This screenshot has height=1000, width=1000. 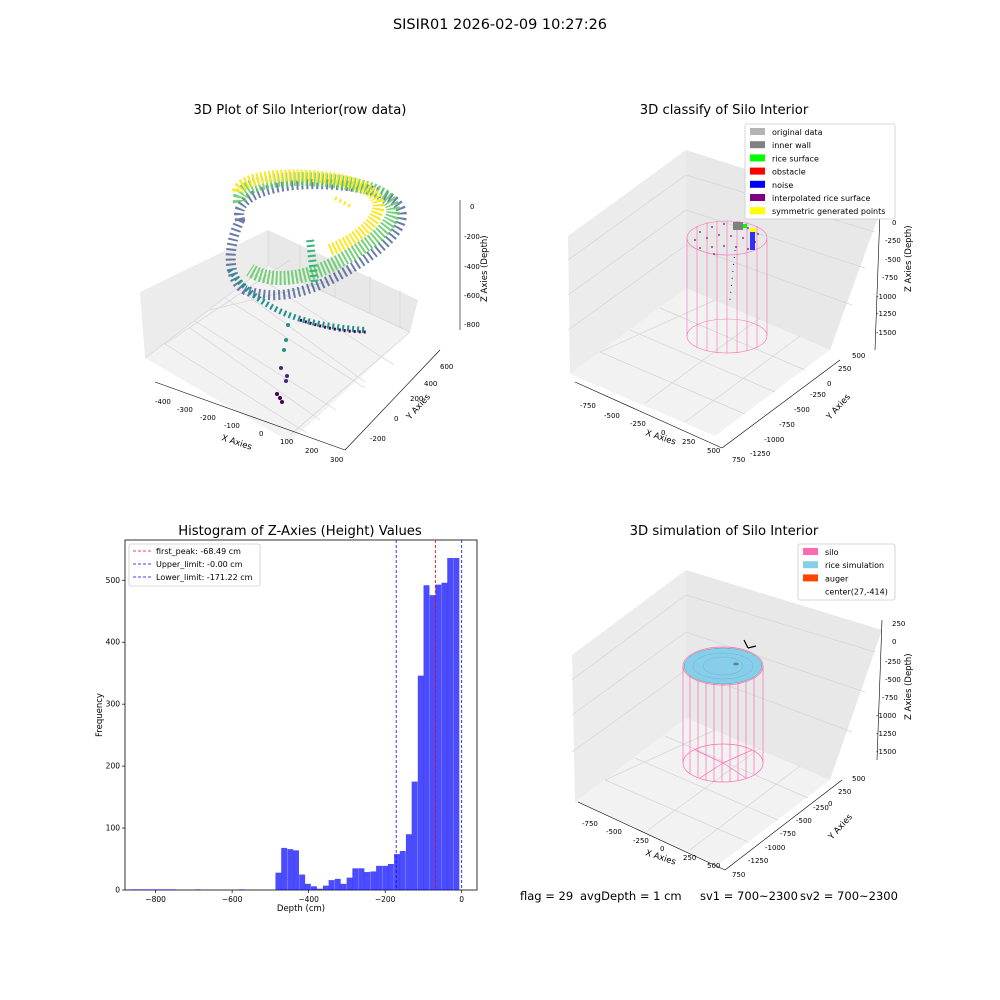 What do you see at coordinates (804, 821) in the screenshot?
I see `sim-ytick: -500` at bounding box center [804, 821].